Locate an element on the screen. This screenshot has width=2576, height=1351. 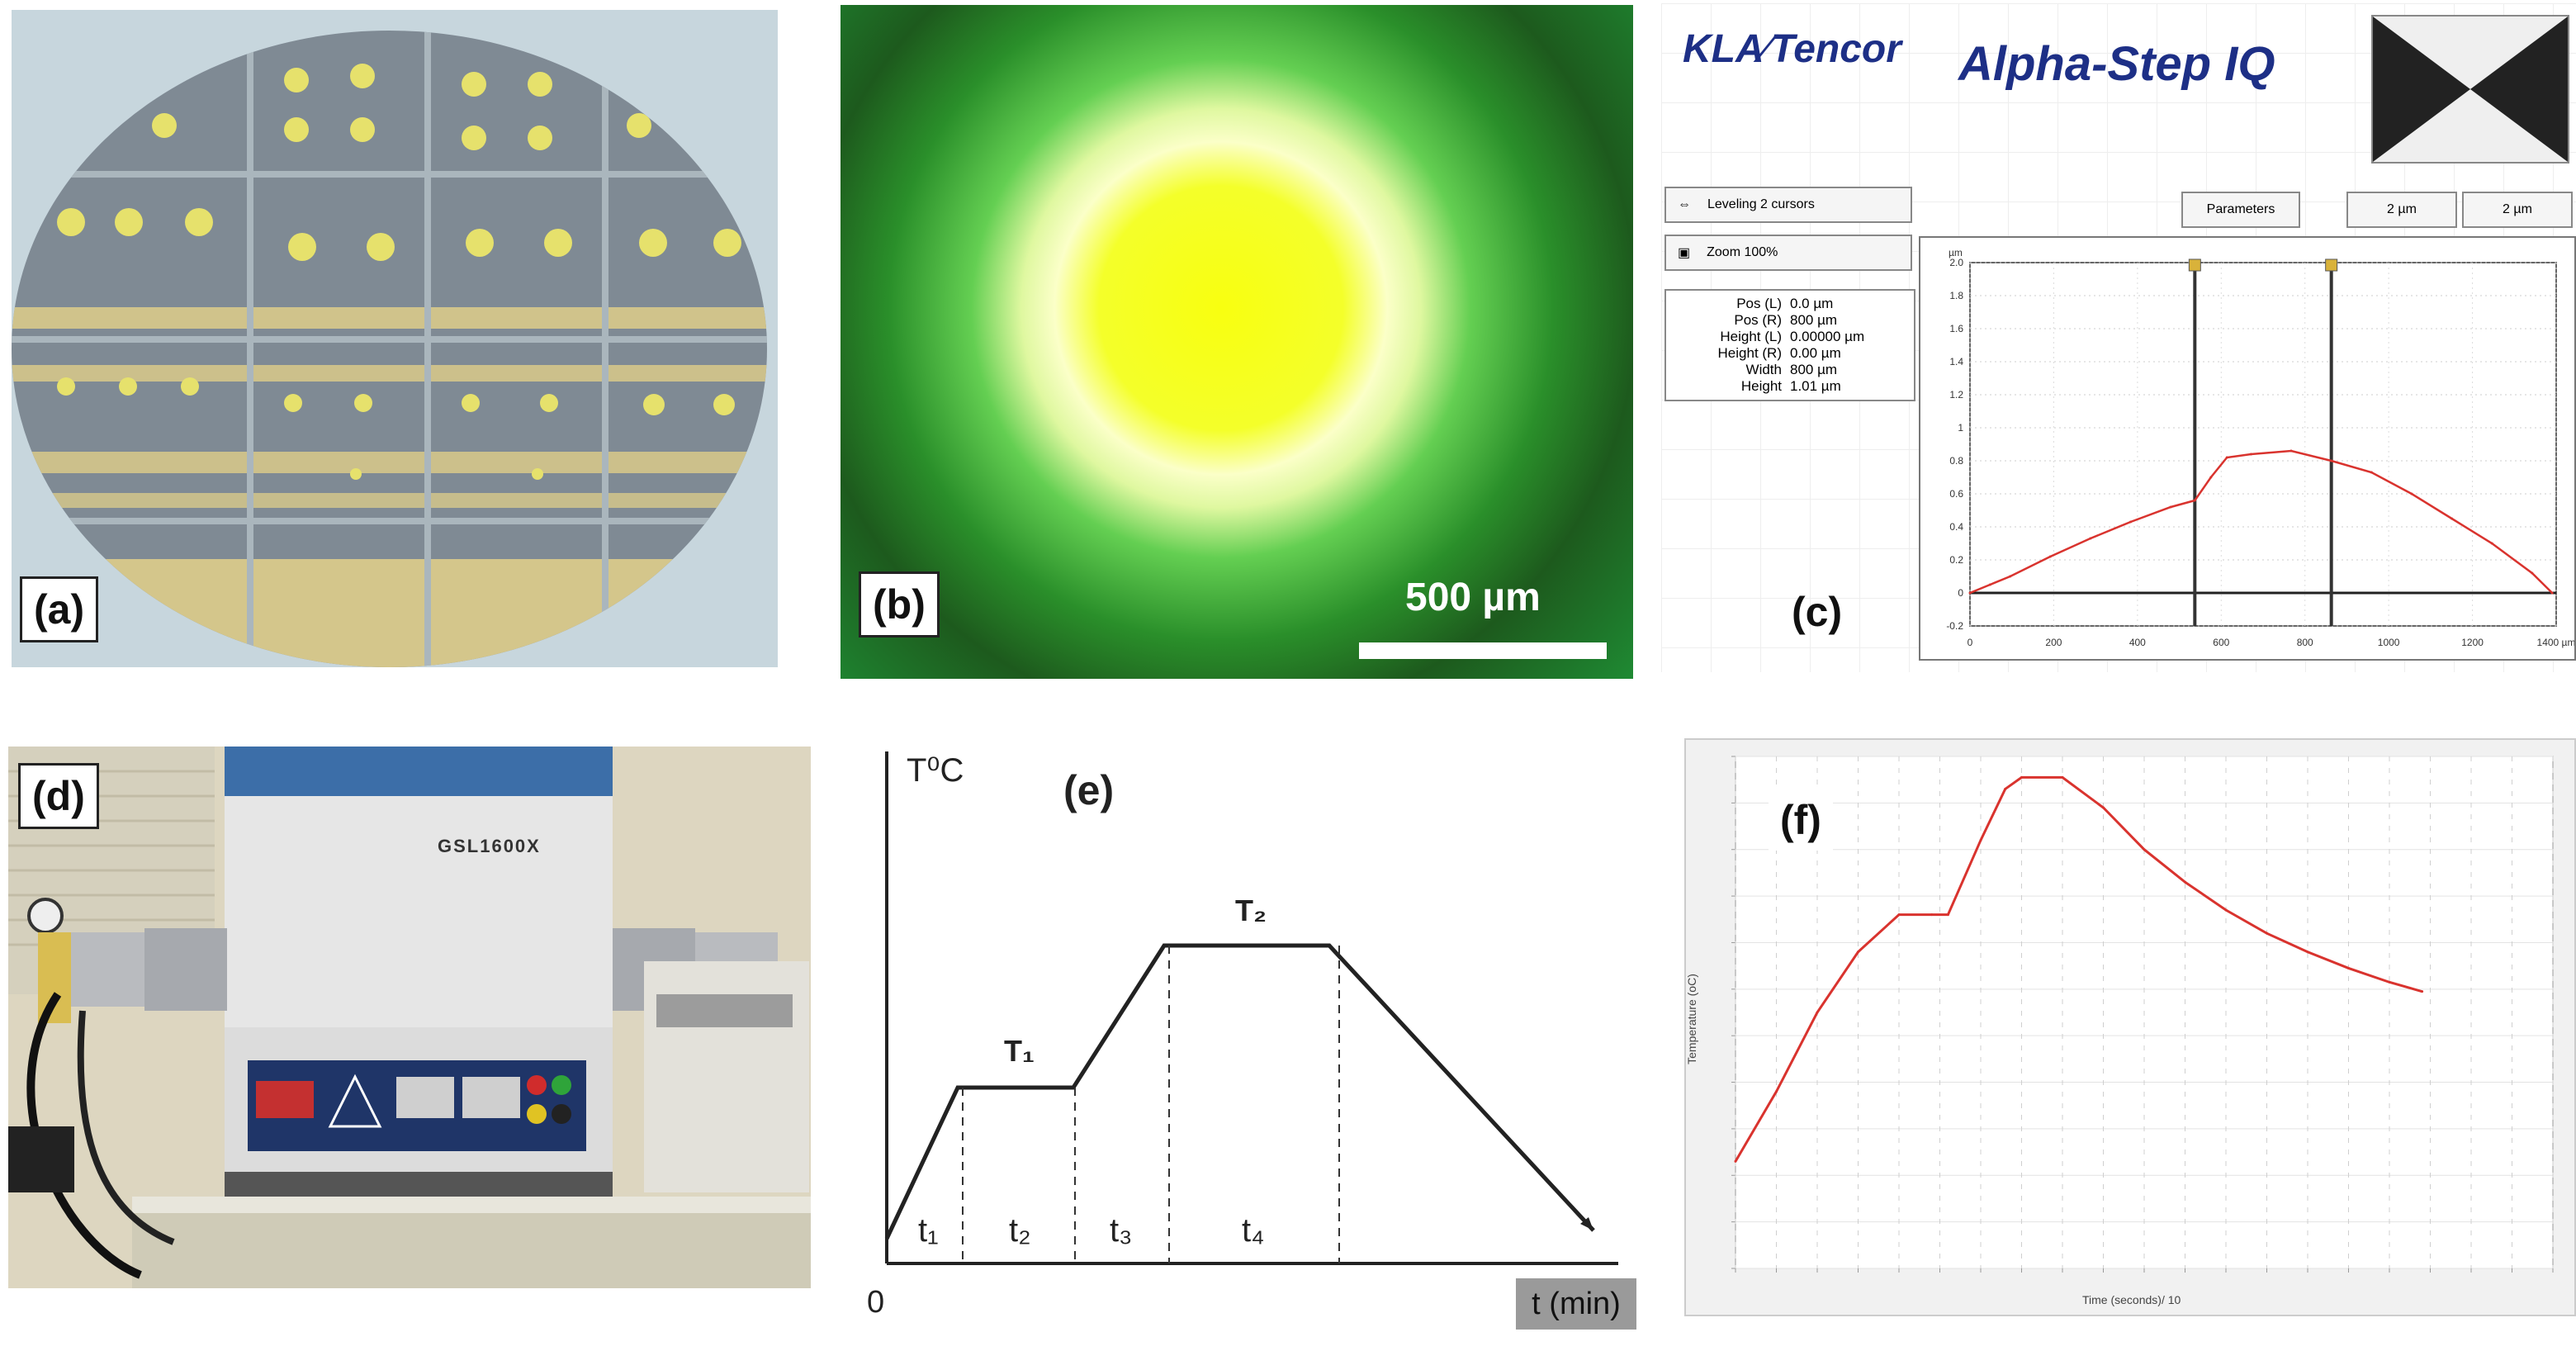
x-tick-label: 400 is located at coordinates (2137, 642).